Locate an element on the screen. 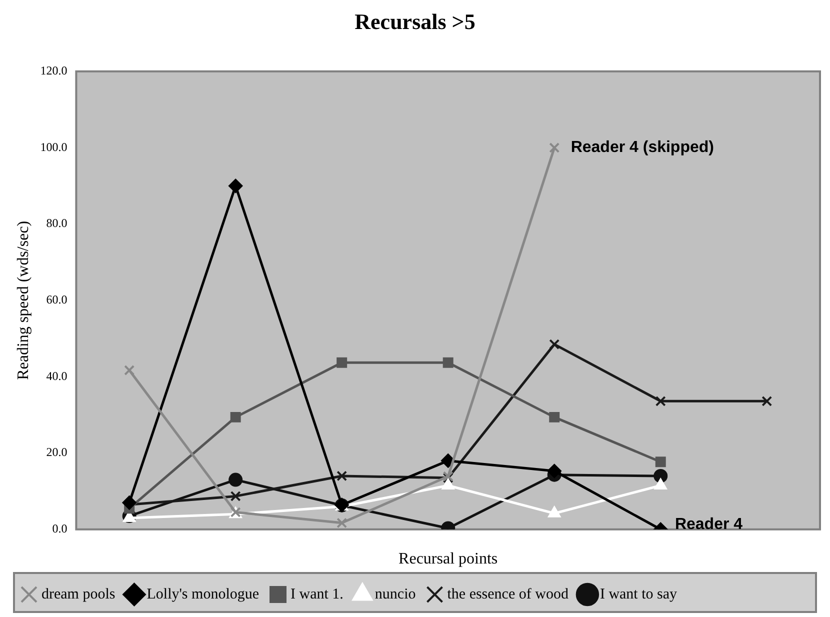 Image resolution: width=830 pixels, height=617 pixels. chart-title: Recursals >5 is located at coordinates (415, 21).